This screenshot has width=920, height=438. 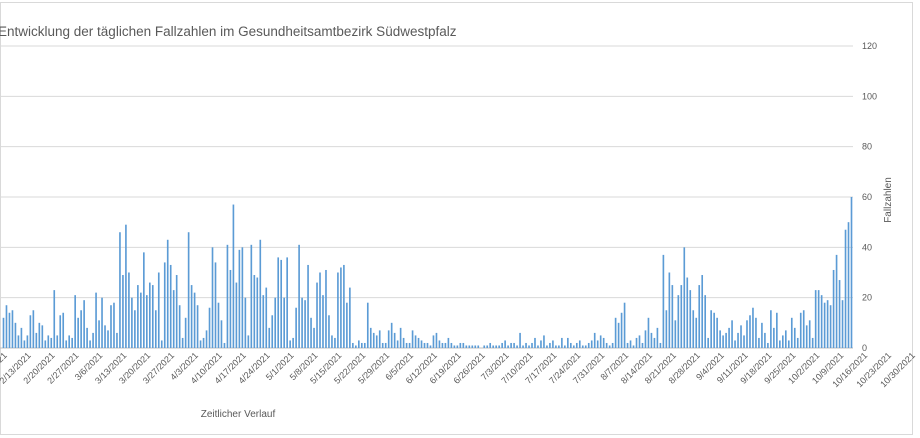 What do you see at coordinates (867, 147) in the screenshot?
I see `y-tick-label: 80` at bounding box center [867, 147].